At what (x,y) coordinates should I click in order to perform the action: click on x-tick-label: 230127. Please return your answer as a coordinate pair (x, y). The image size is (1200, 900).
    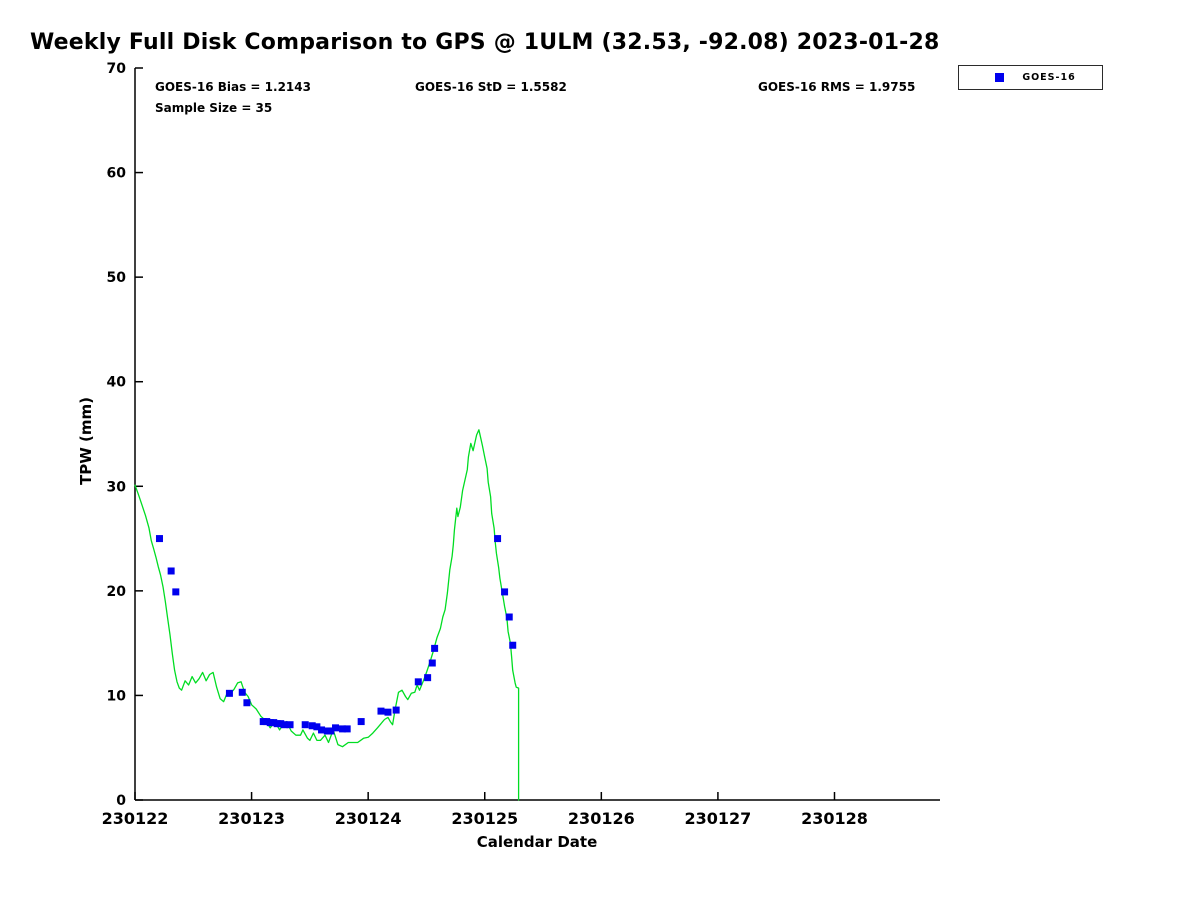
    Looking at the image, I should click on (718, 818).